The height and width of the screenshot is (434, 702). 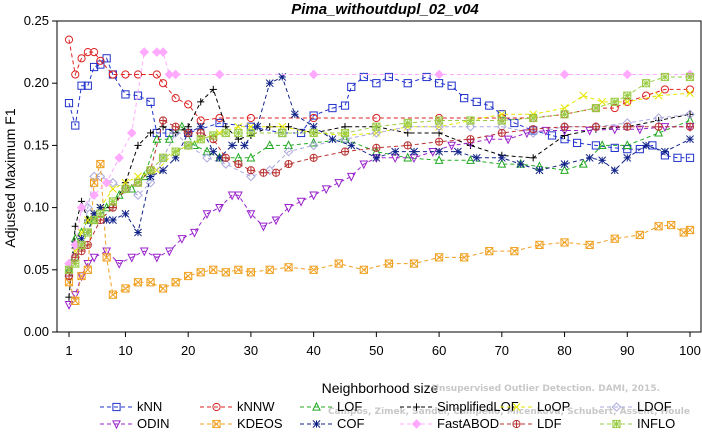 I want to click on legend-item-kdeos: KDEOS, so click(x=241, y=423).